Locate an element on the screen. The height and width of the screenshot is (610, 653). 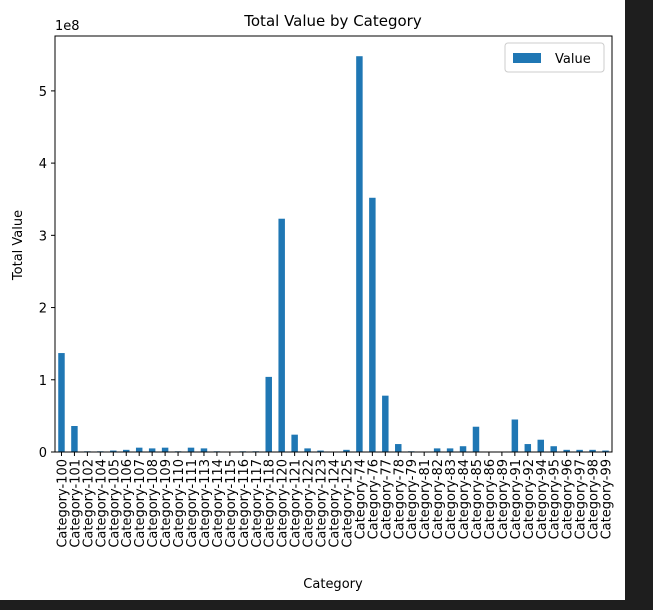
y-tick-label: 5 is located at coordinates (43, 92).